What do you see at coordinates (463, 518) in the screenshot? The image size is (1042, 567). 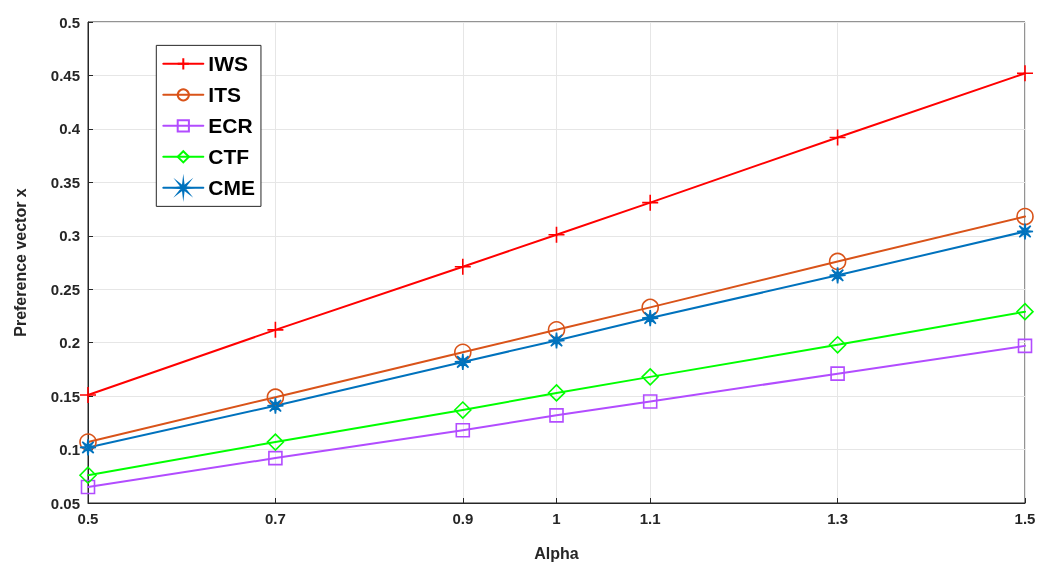 I see `x-tick-label: 0.9` at bounding box center [463, 518].